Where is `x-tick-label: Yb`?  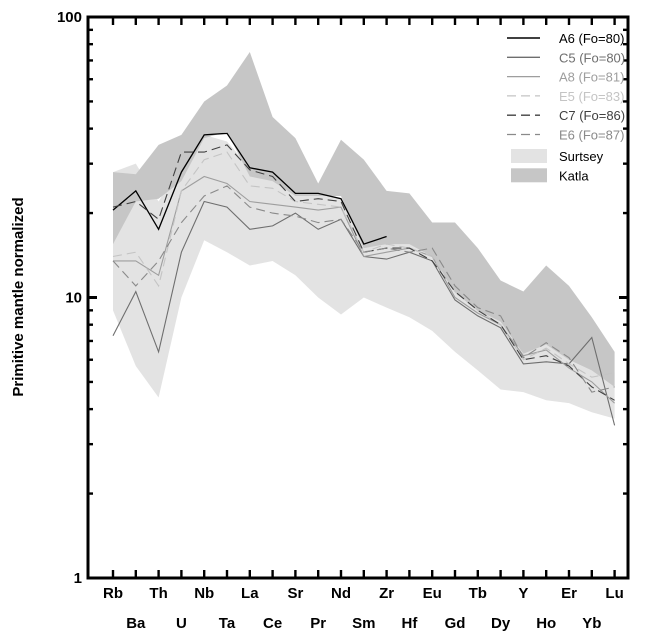 x-tick-label: Yb is located at coordinates (591, 623).